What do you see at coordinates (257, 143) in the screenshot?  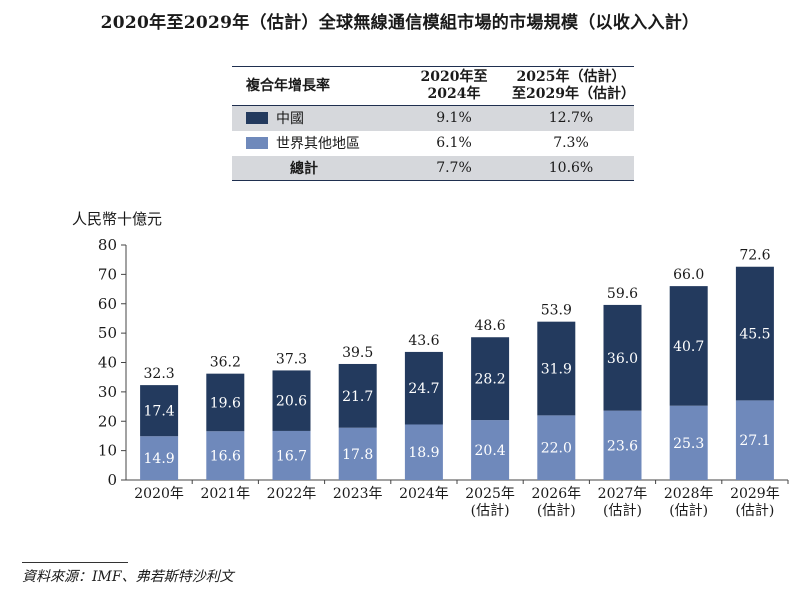 I see `legend-swatch-rest-of-world` at bounding box center [257, 143].